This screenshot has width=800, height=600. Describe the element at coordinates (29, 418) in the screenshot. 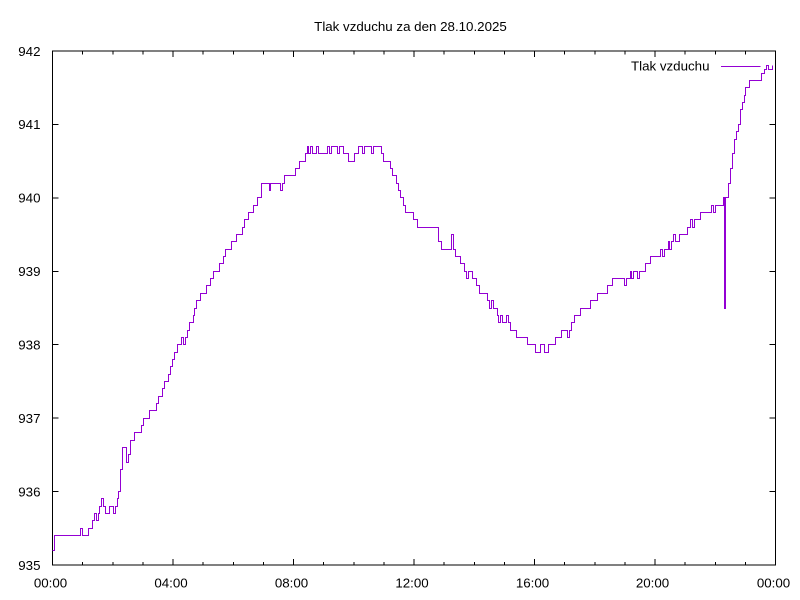

I see `svg-text: 937` at that location.